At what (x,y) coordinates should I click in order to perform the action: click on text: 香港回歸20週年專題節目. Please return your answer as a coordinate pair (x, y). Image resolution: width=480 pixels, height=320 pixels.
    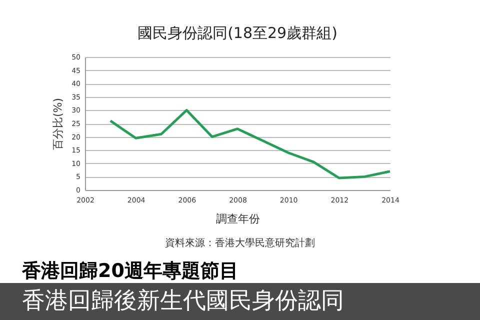
    Looking at the image, I should click on (130, 271).